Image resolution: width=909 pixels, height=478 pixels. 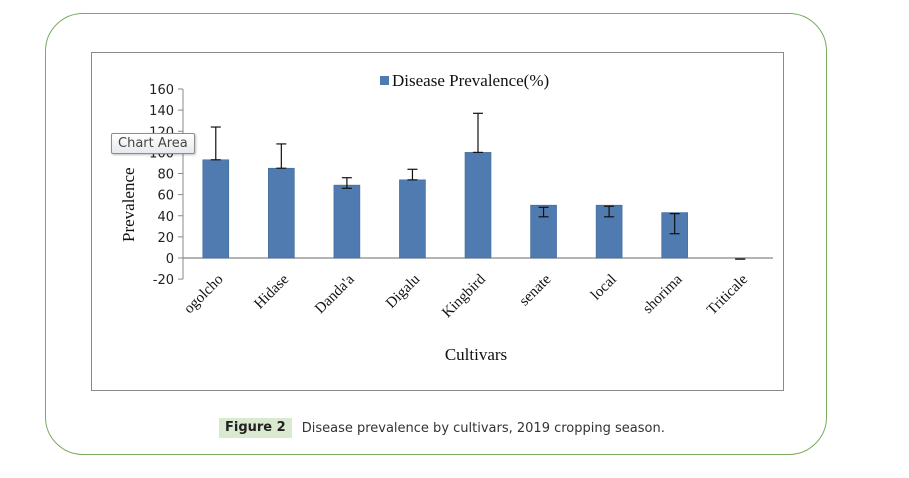 What do you see at coordinates (161, 90) in the screenshot?
I see `y-tick-label: 160` at bounding box center [161, 90].